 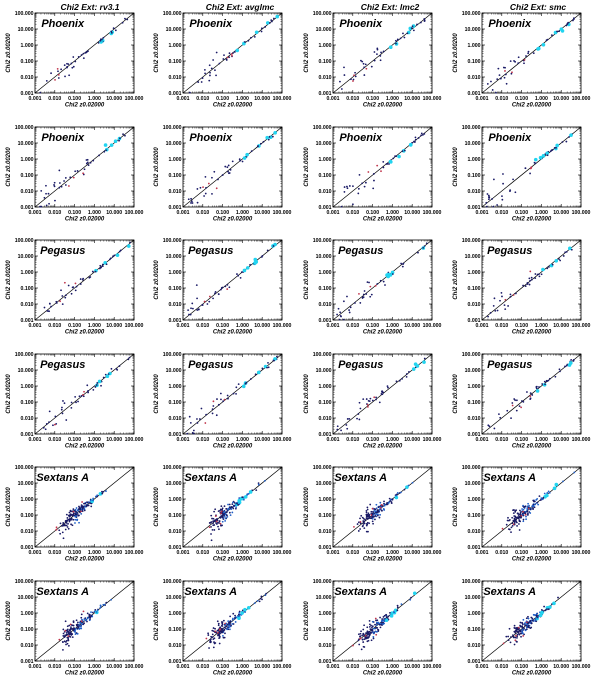 What do you see at coordinates (27, 500) in the screenshot?
I see `y-tick-label: 1.000` at bounding box center [27, 500].